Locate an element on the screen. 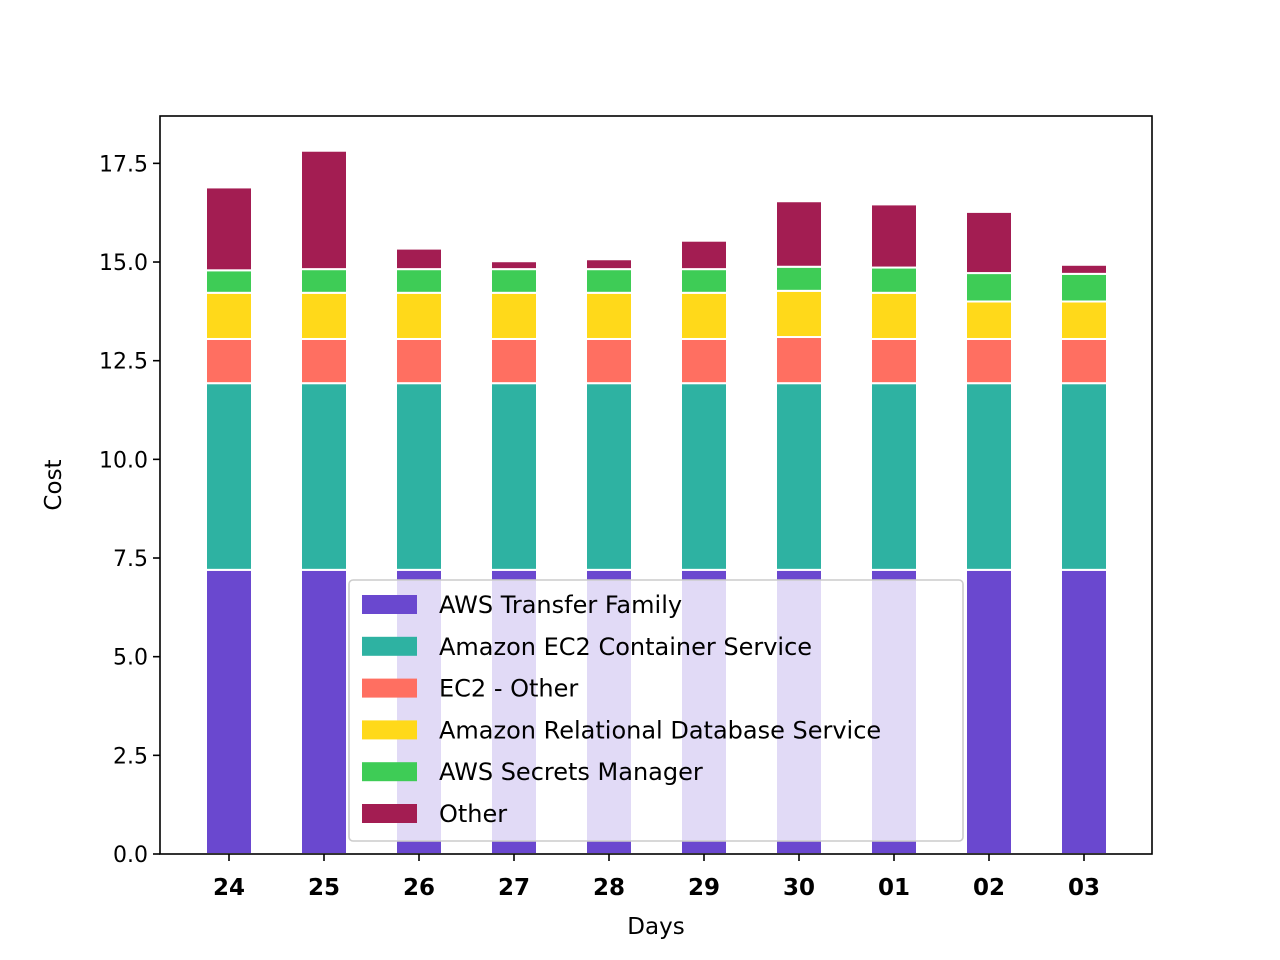 This screenshot has height=960, width=1280. x-tick-label: 26 is located at coordinates (419, 888).